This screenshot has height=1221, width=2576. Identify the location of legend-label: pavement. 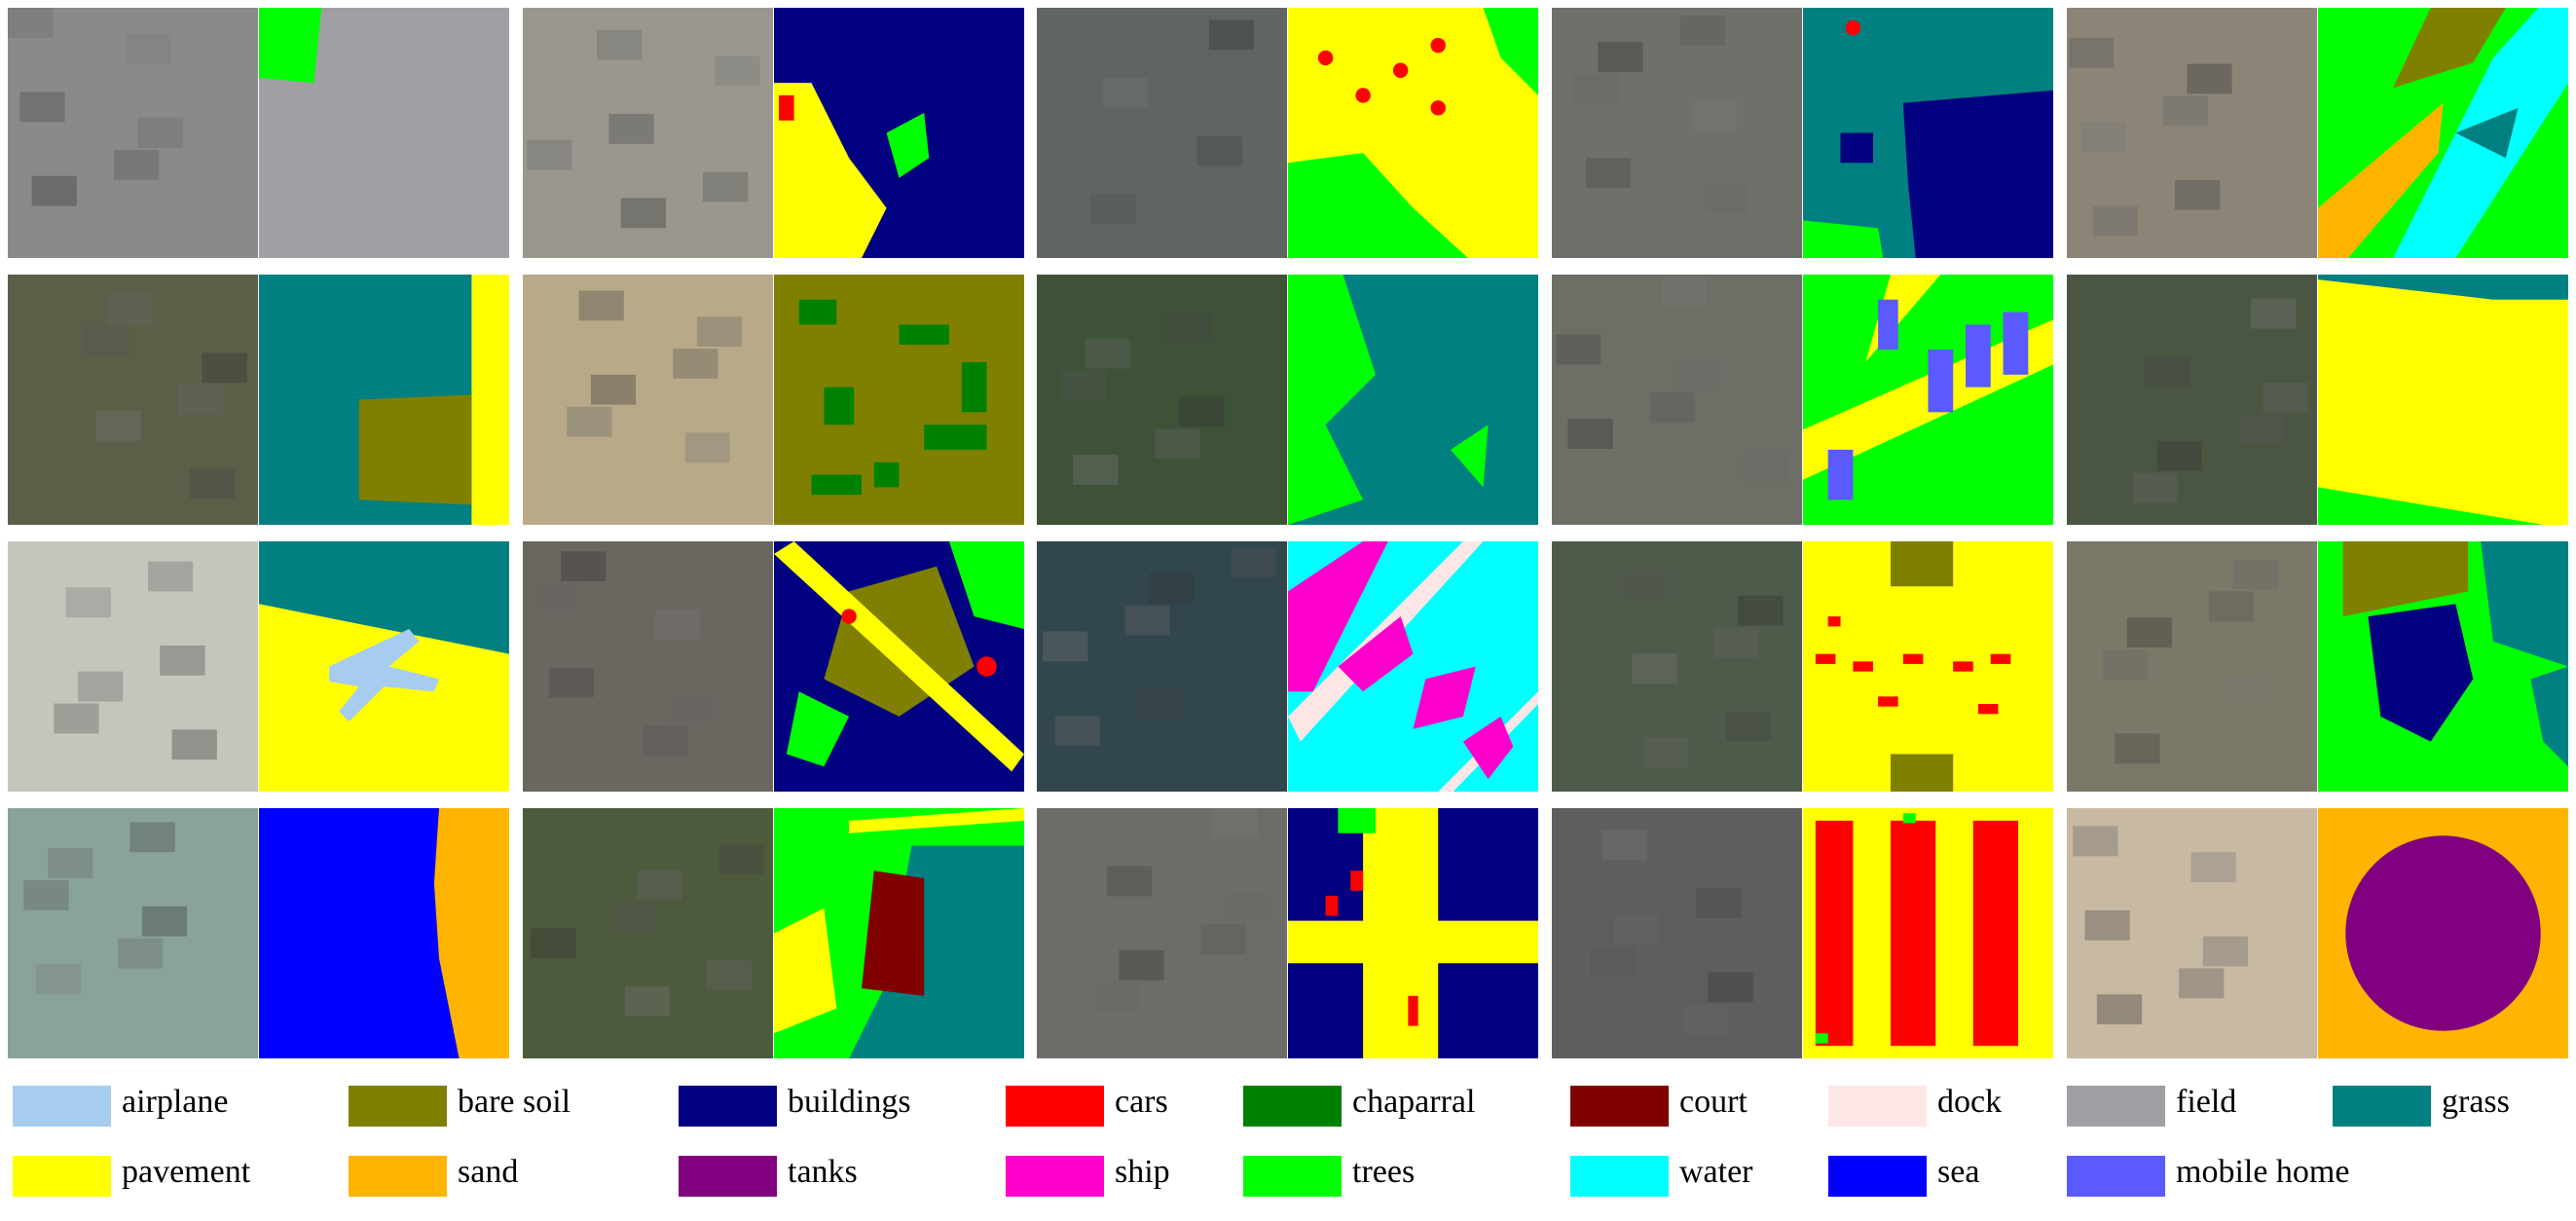
(186, 1172).